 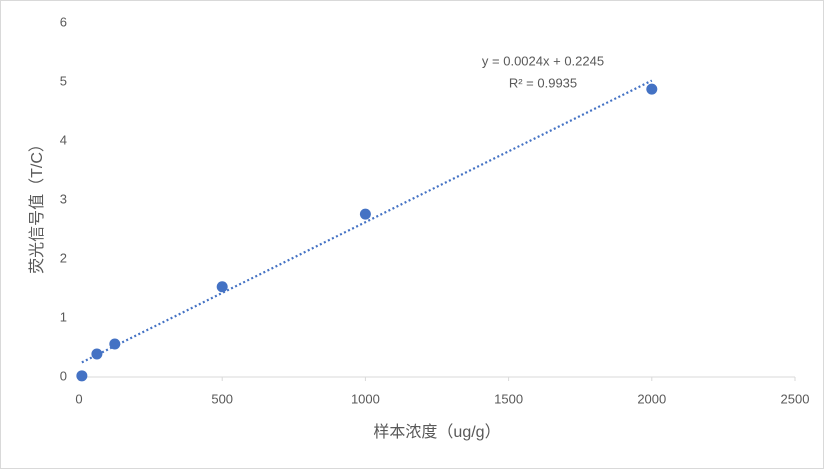 I want to click on trendline-r2: R² = 0.9935, so click(x=543, y=82).